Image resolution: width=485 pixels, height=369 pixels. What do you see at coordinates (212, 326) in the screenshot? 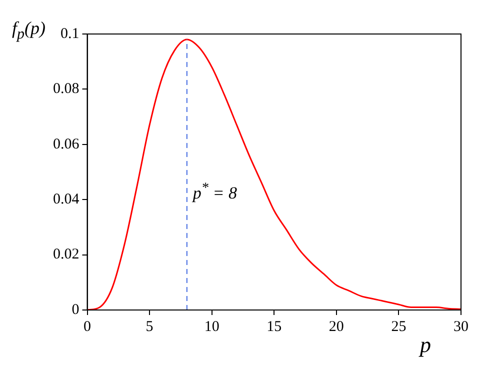
I see `x-tick-label: 10` at bounding box center [212, 326].